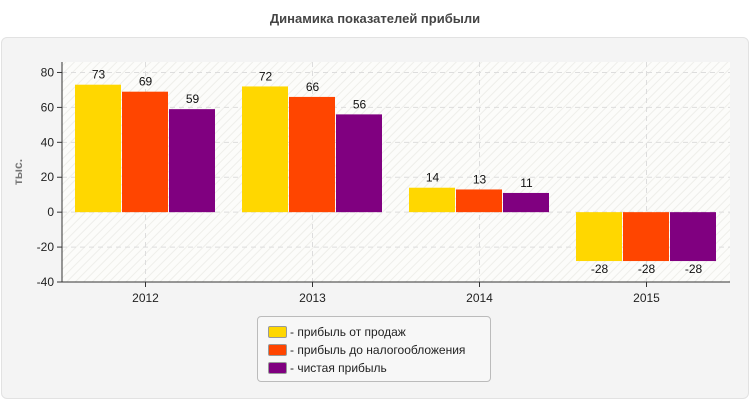 This screenshot has width=750, height=400. What do you see at coordinates (48, 72) in the screenshot?
I see `y-tick-label: 80` at bounding box center [48, 72].